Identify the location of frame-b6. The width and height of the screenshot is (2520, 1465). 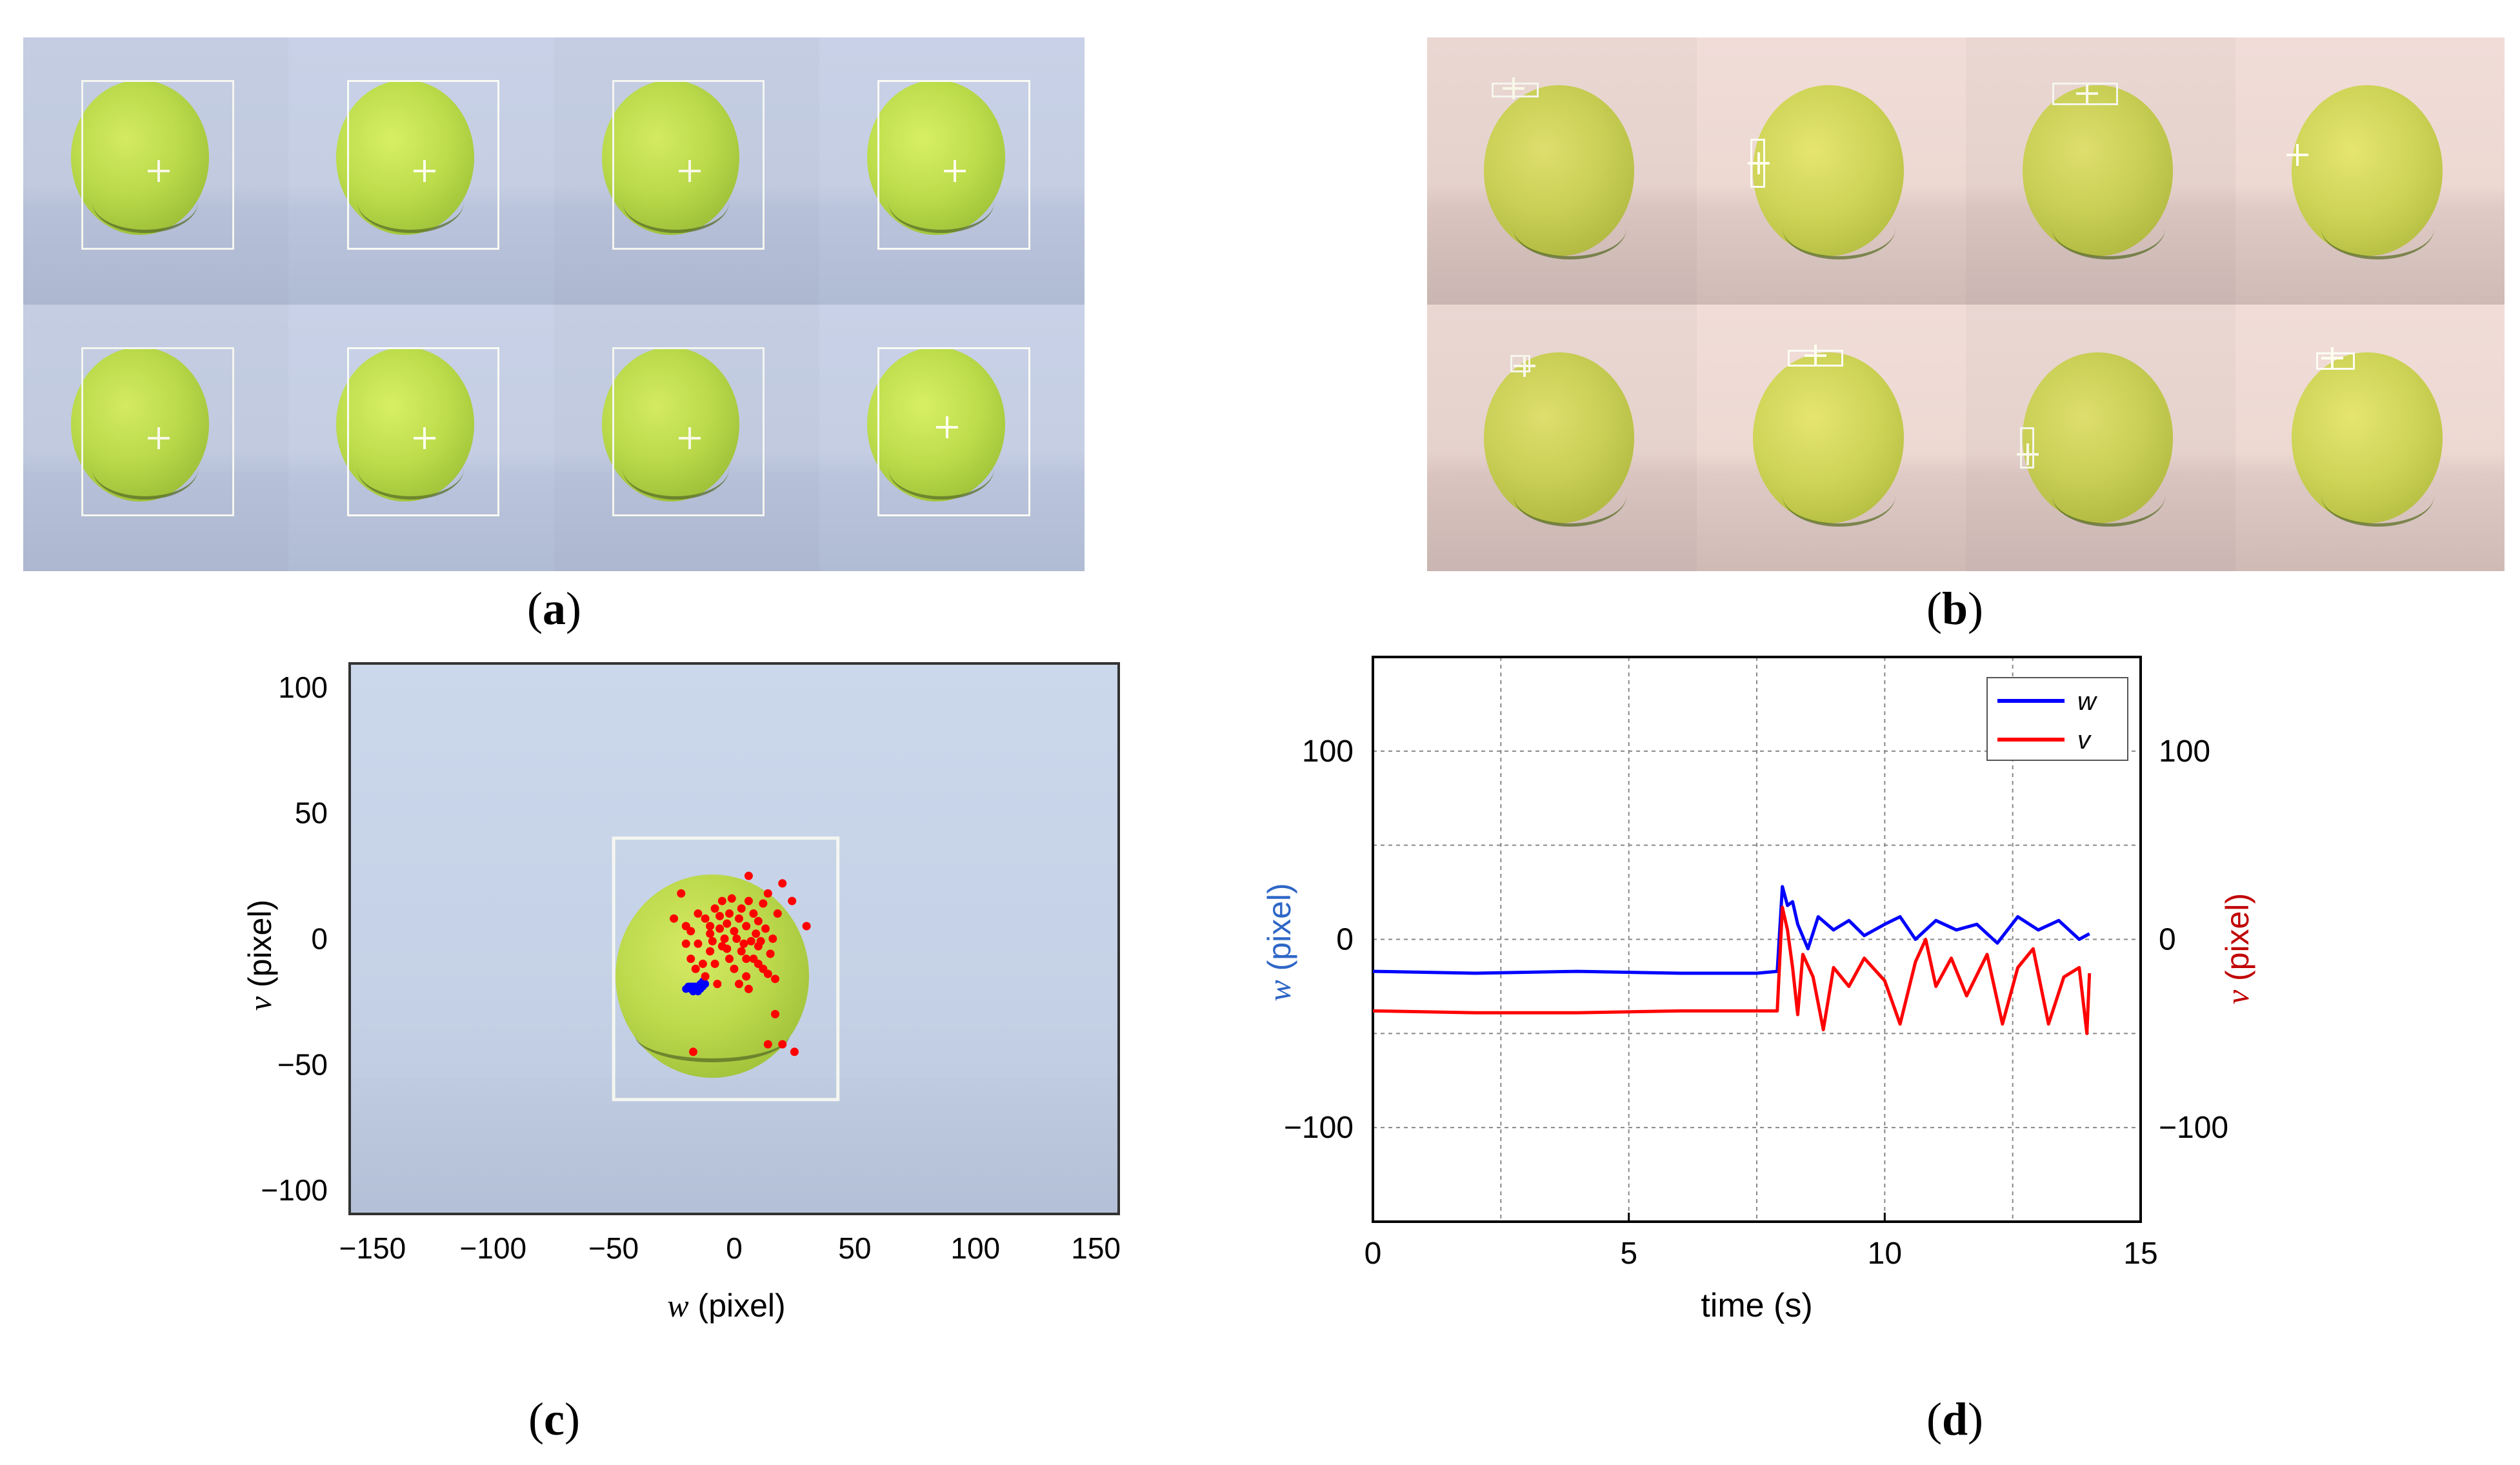
(1831, 437).